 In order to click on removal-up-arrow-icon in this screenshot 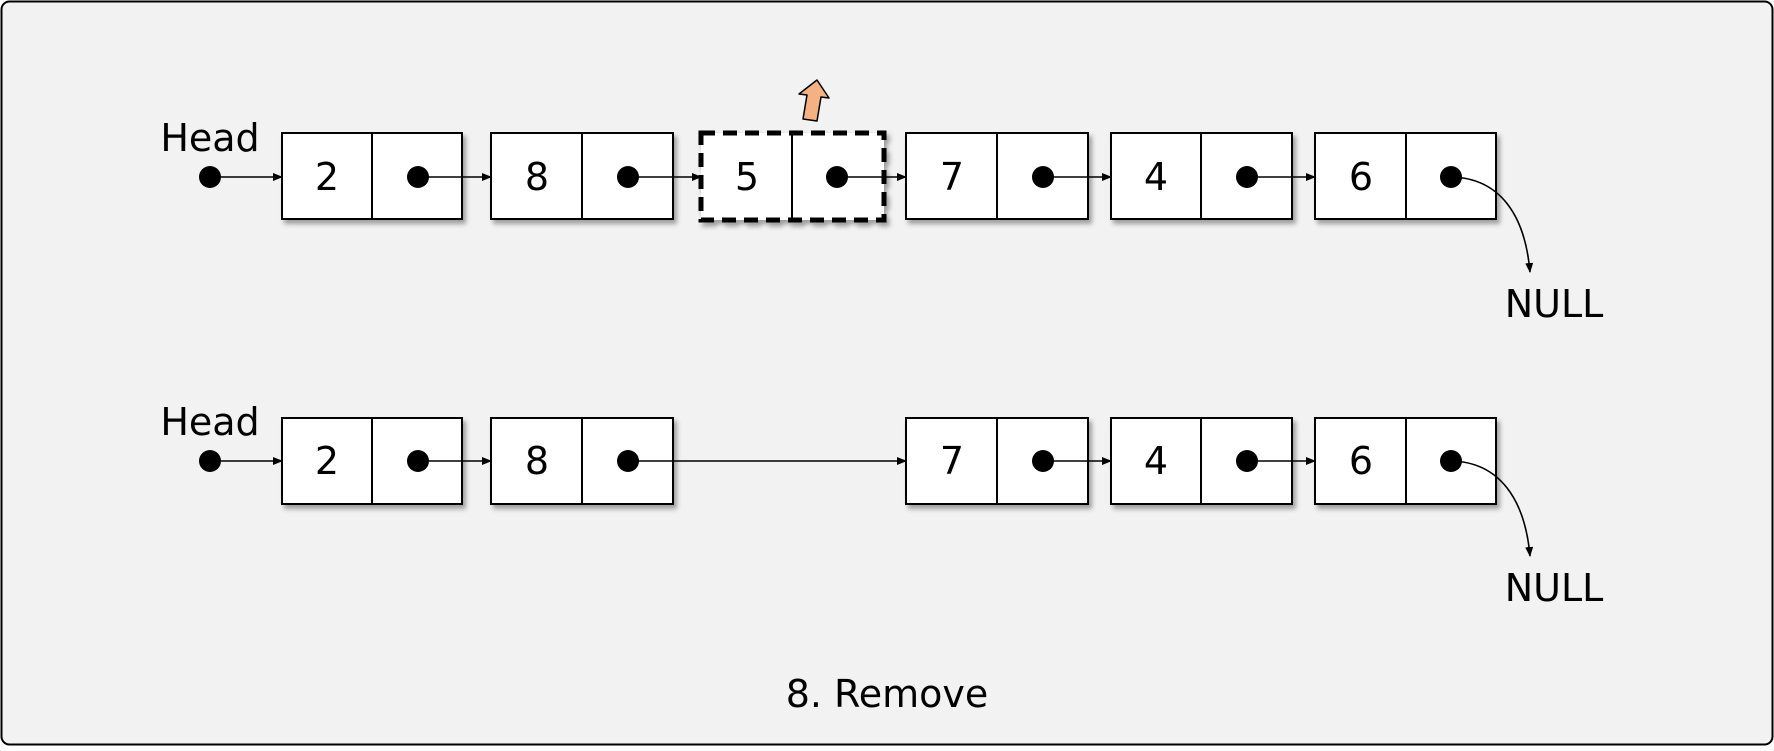, I will do `click(814, 100)`.